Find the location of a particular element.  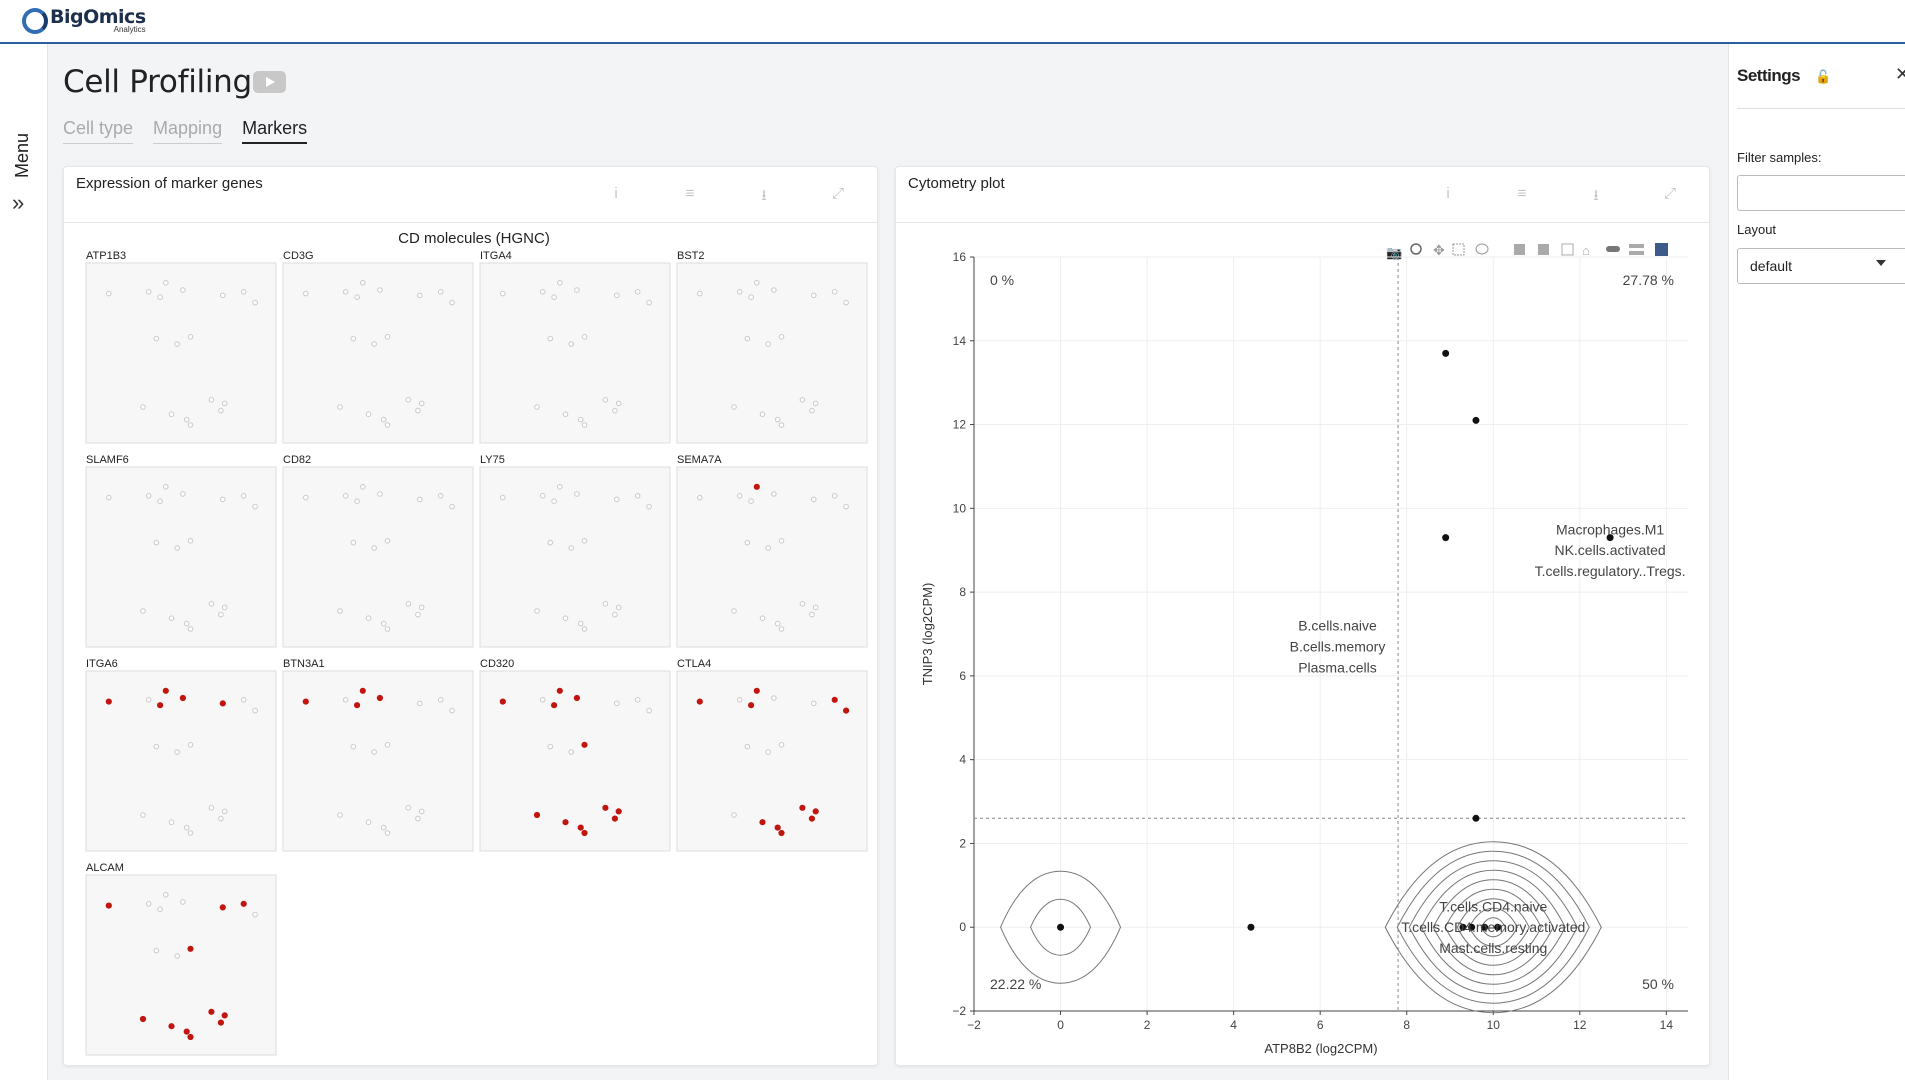

hover-compare-icon is located at coordinates (1636, 253).